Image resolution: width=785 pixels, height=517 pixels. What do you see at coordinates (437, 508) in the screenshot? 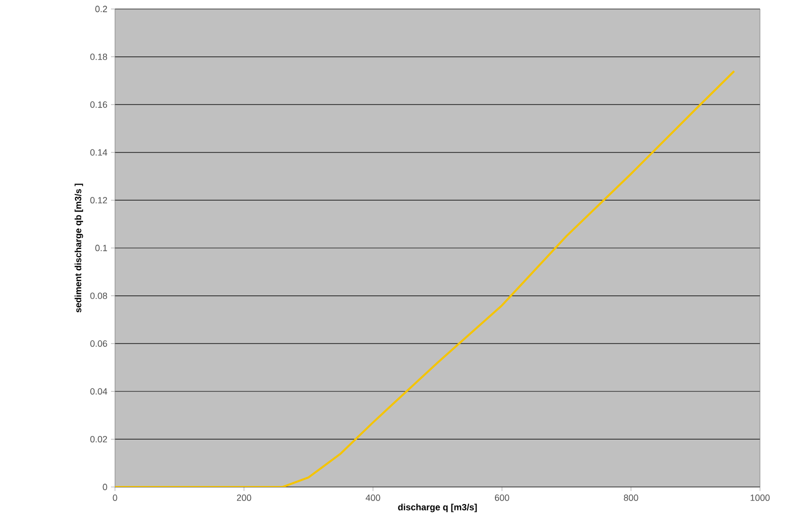
I see `x-axis-title: discharge q [m3/s]` at bounding box center [437, 508].